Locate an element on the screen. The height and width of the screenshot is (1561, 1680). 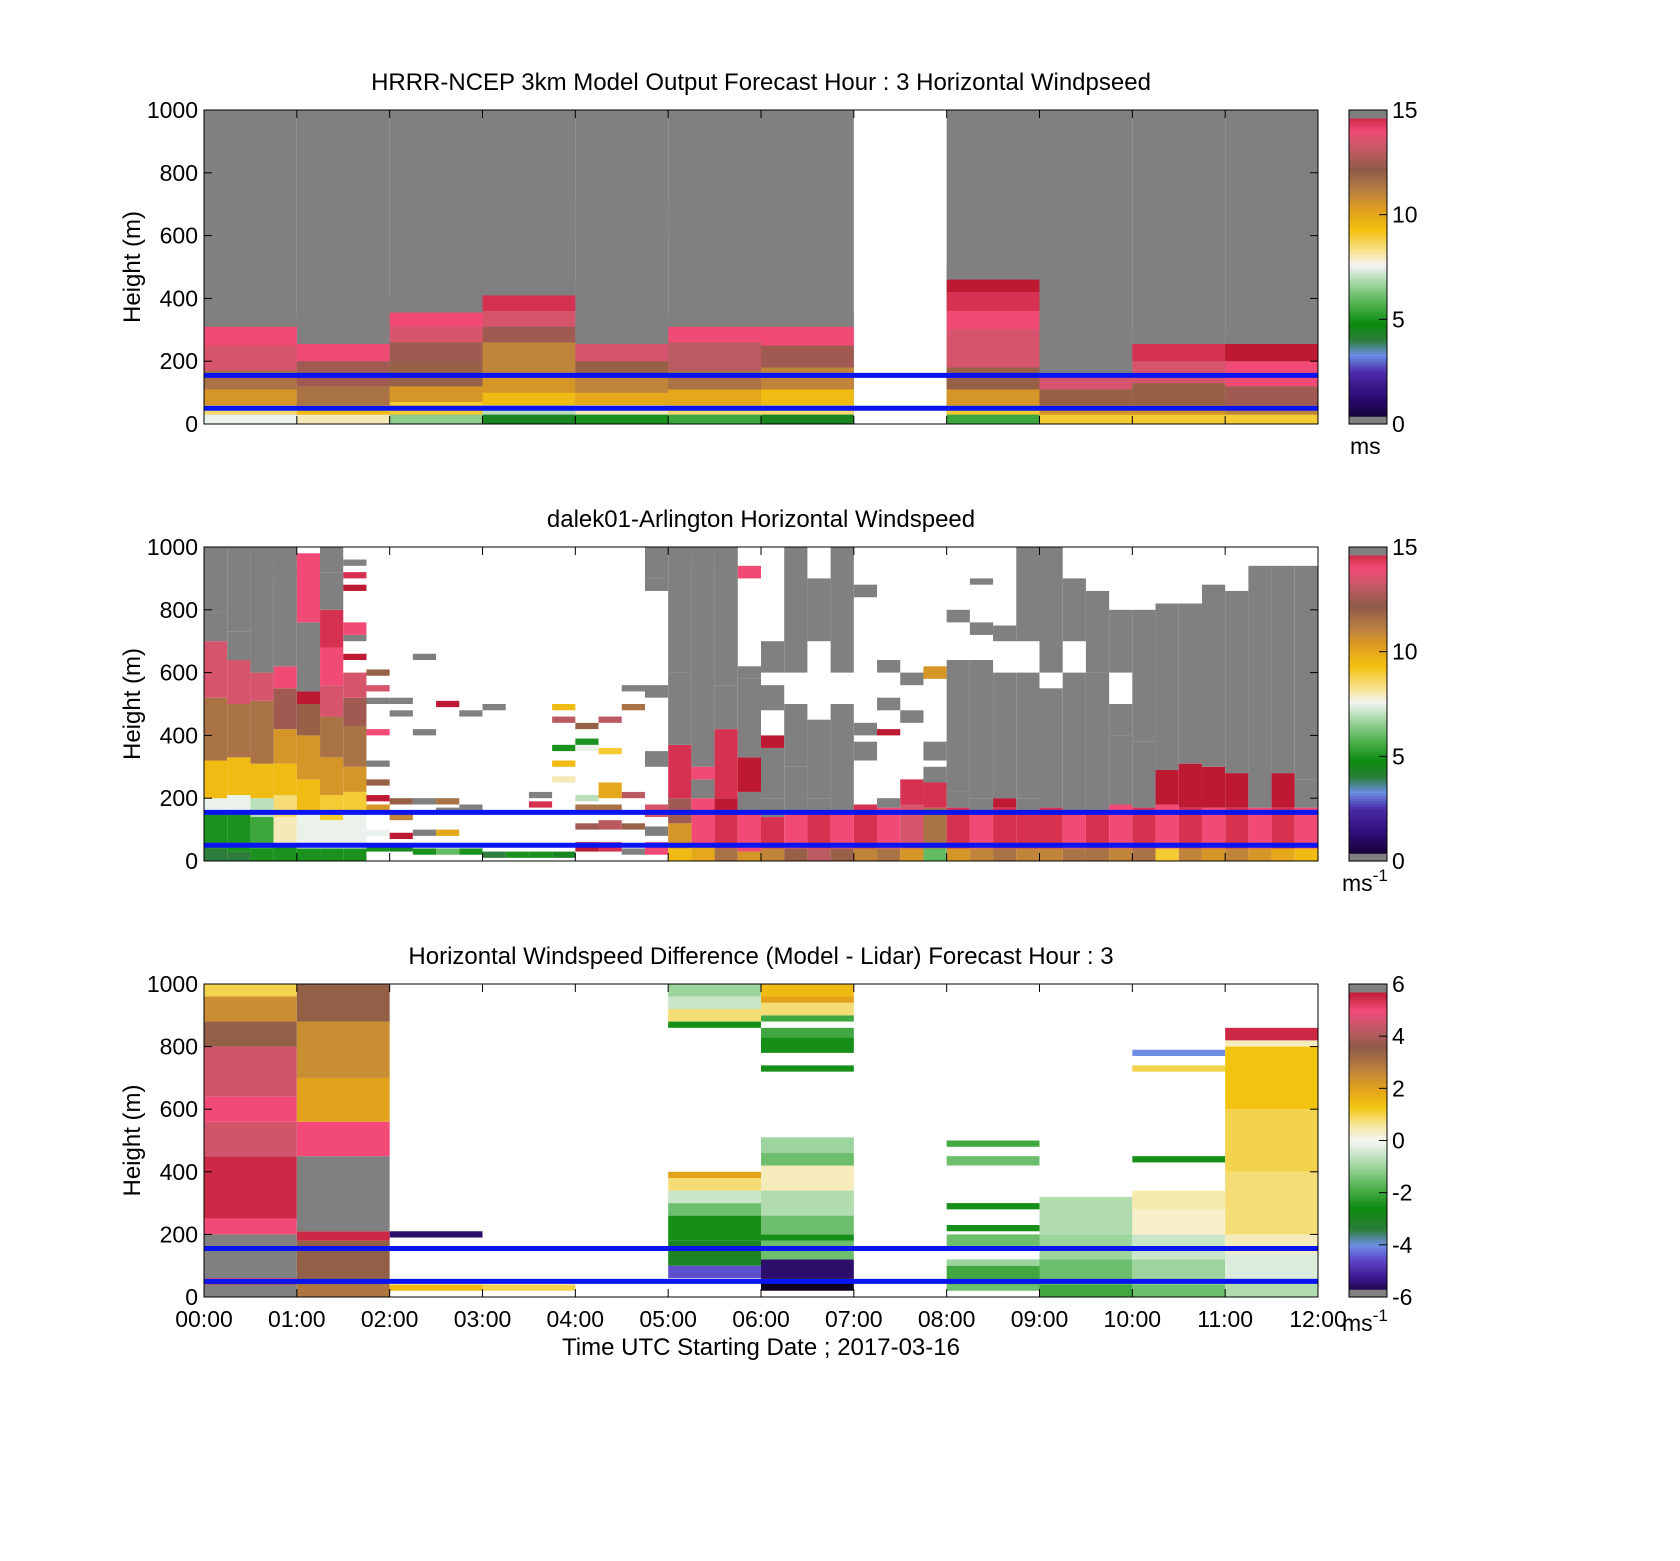
x-tick-label: 08:00 is located at coordinates (947, 1319).